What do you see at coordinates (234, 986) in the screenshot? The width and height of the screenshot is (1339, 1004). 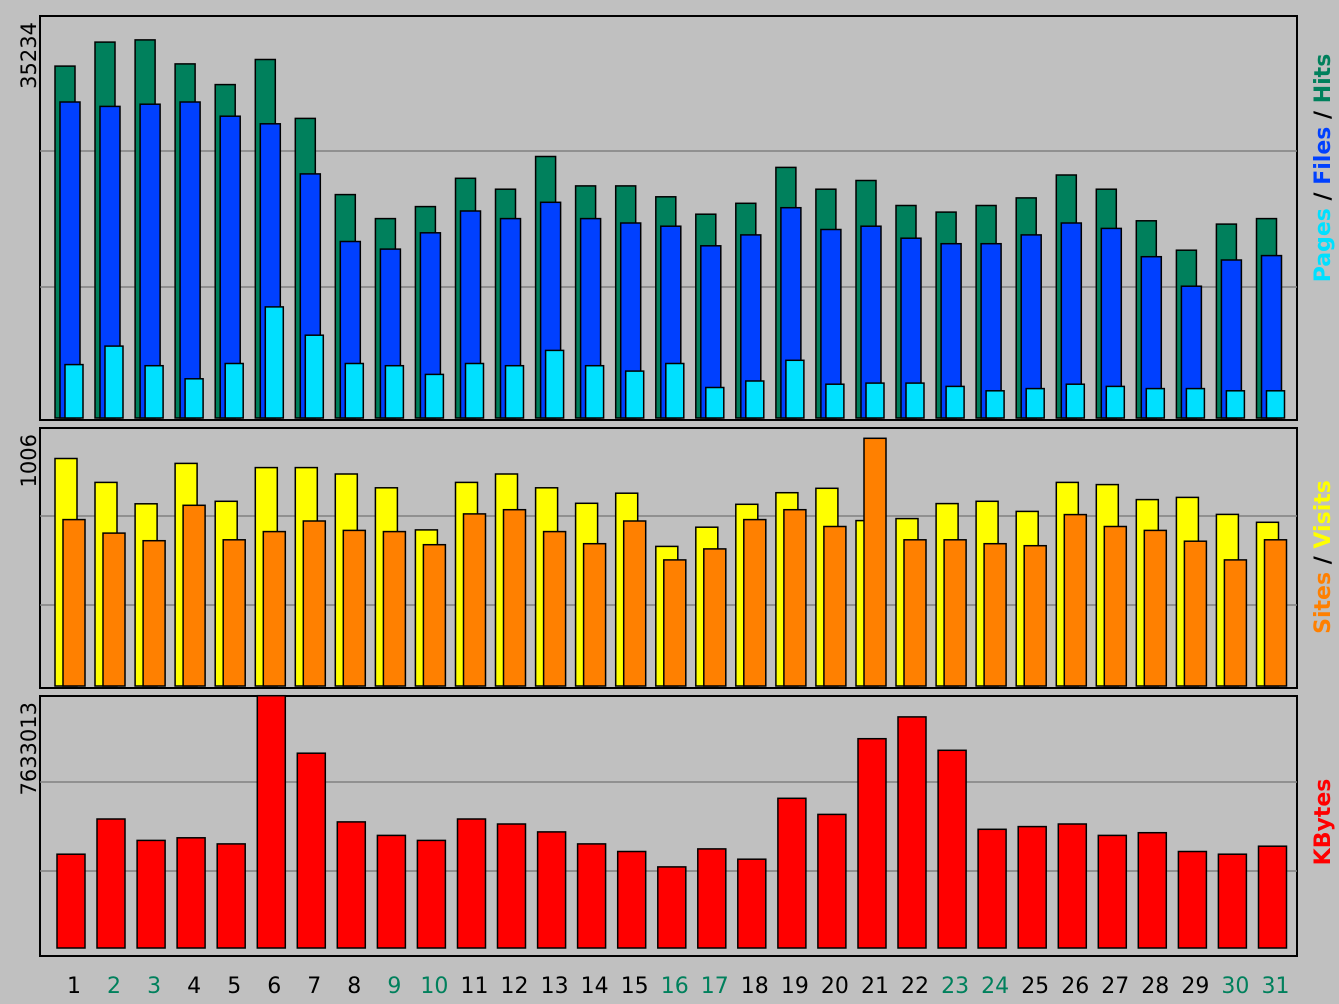 I see `day-label: 5` at bounding box center [234, 986].